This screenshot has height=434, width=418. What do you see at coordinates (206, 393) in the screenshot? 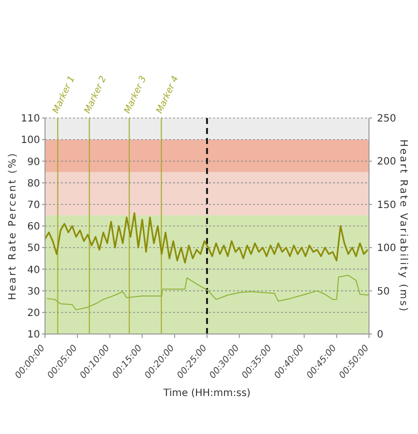
I see `x-axis-title: Time (HH:mm:ss)` at bounding box center [206, 393].